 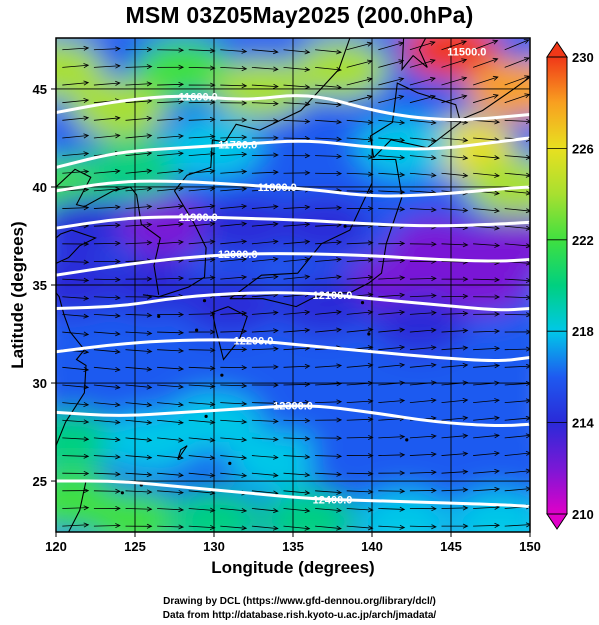 What do you see at coordinates (557, 49) in the screenshot?
I see `colorbar-max-triangle` at bounding box center [557, 49].